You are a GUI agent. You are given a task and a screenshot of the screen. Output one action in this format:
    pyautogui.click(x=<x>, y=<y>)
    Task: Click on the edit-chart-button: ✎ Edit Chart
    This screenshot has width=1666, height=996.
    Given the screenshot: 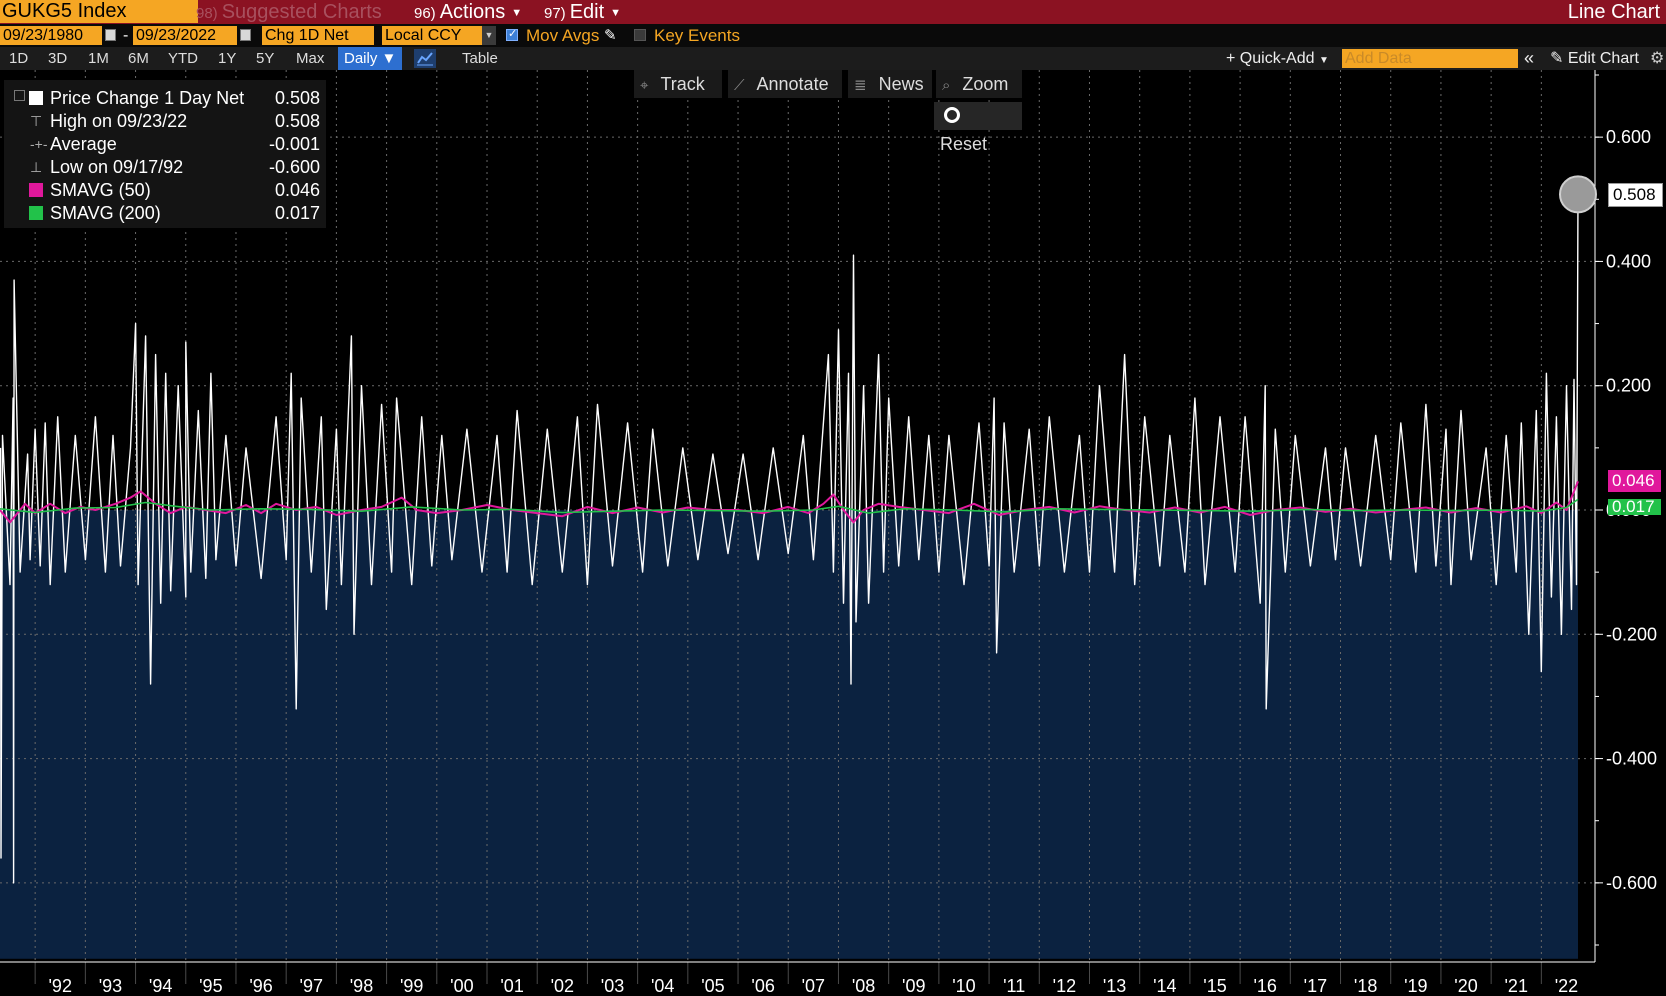 What is the action you would take?
    pyautogui.click(x=1594, y=58)
    